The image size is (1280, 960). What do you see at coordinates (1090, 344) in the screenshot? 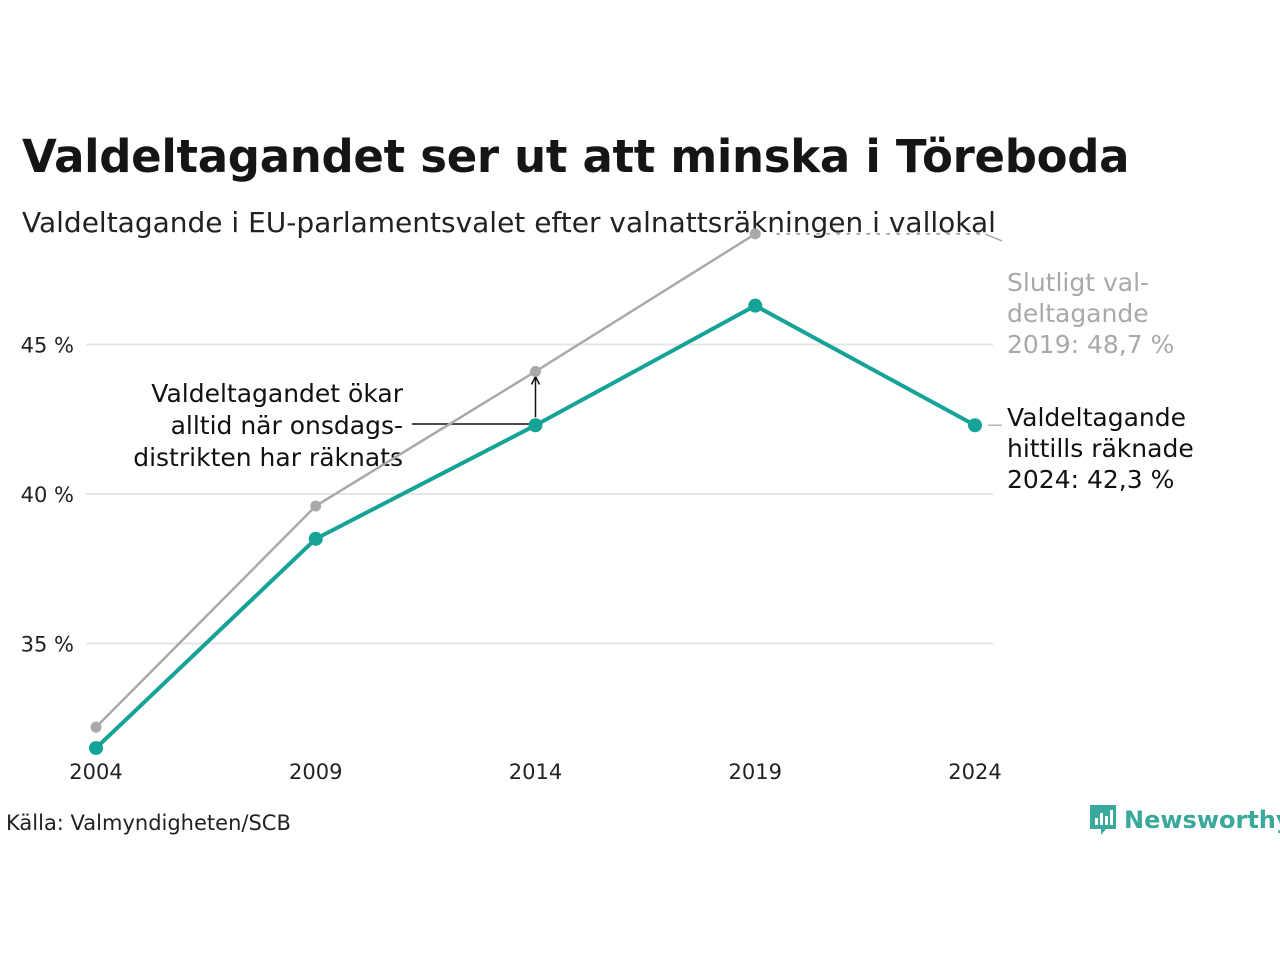
I see `final-2019-label: 2019: 48,7 %` at bounding box center [1090, 344].